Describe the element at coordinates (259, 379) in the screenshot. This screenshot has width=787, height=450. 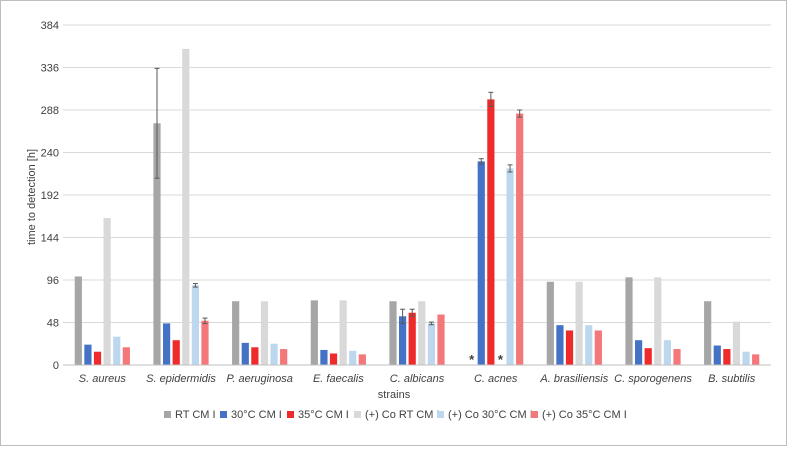
I see `x-tick-label: P. aeruginosa` at that location.